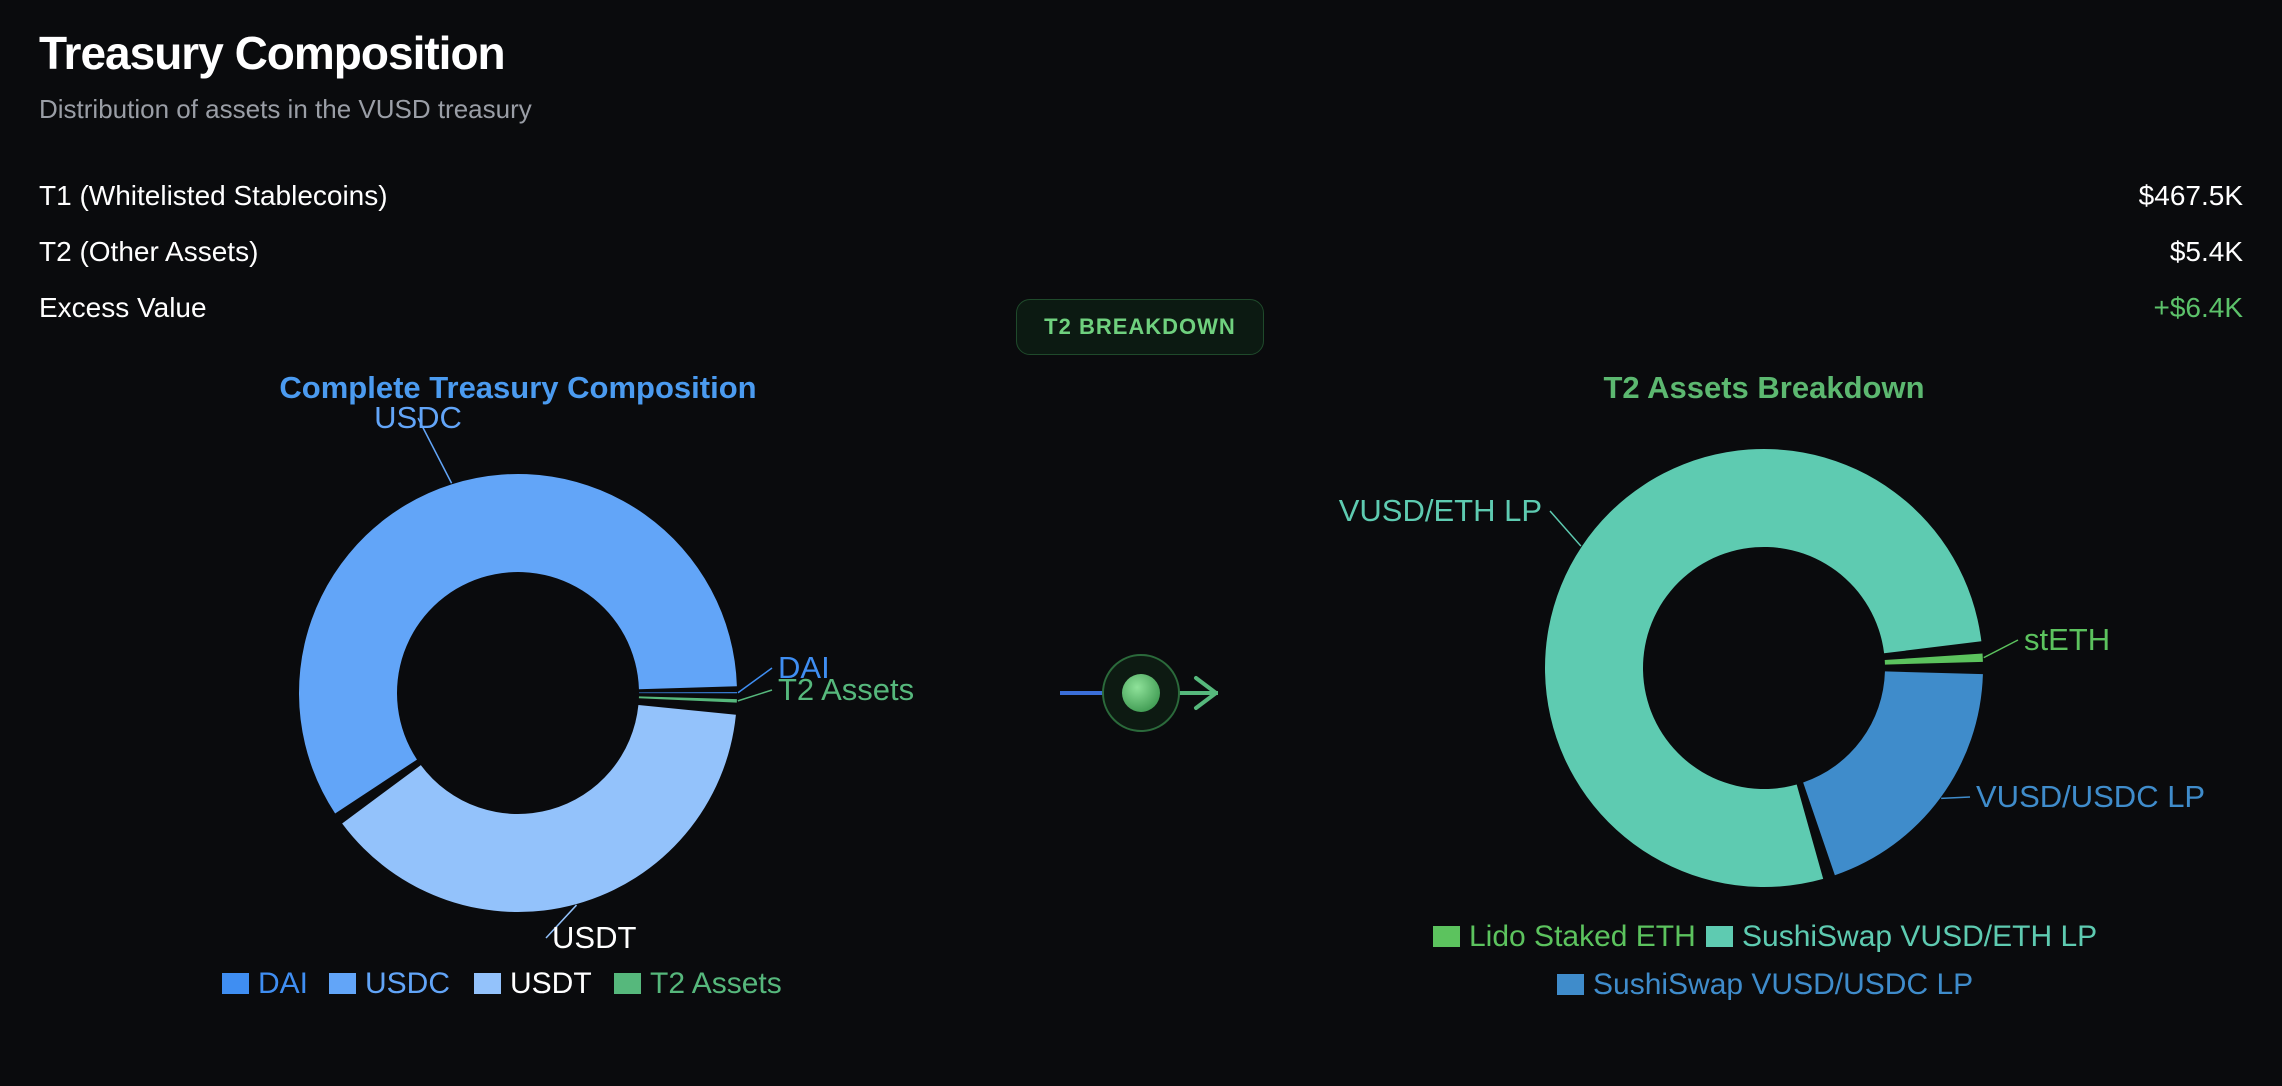 This screenshot has width=2282, height=1086. Describe the element at coordinates (1919, 936) in the screenshot. I see `legend-item-sushiswap-vusd-eth-lp: SushiSwap VUSD/ETH LP` at that location.